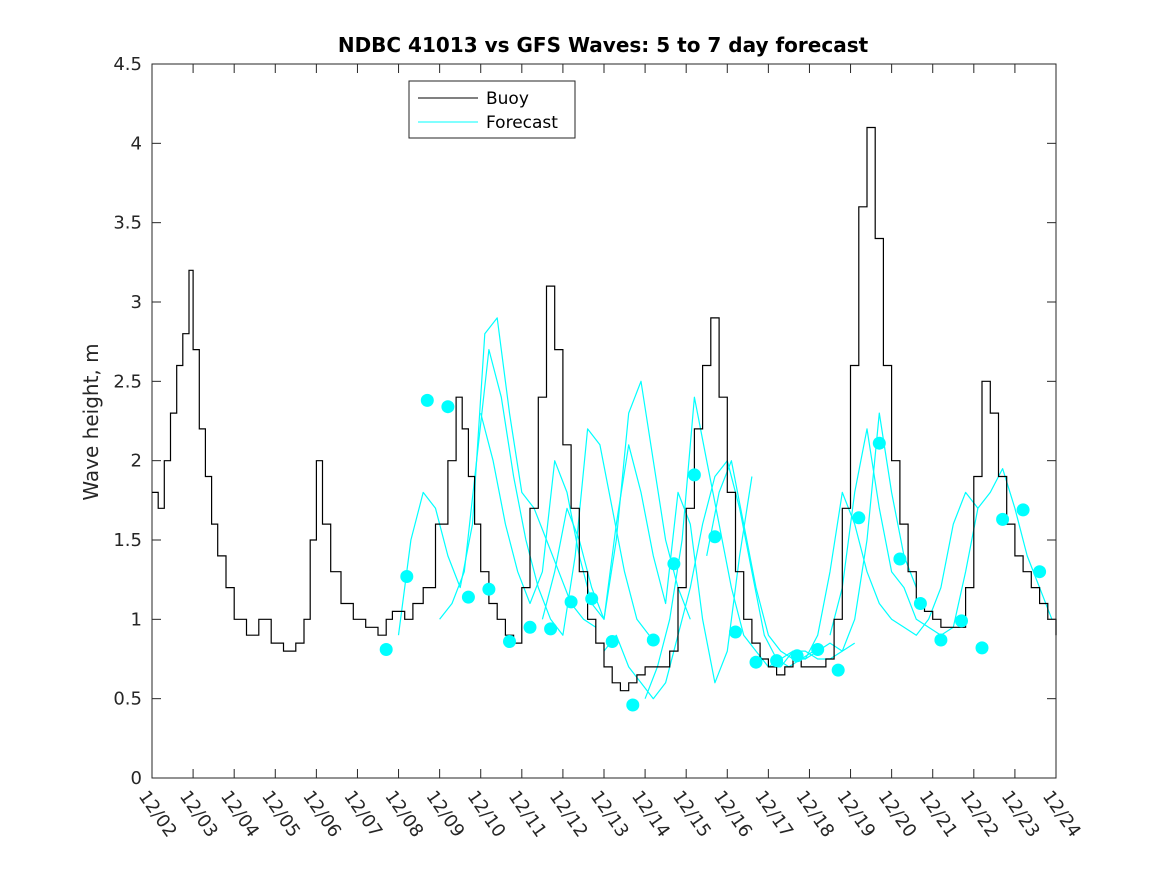 The width and height of the screenshot is (1167, 875). Describe the element at coordinates (136, 619) in the screenshot. I see `y-tick-label: 1` at that location.